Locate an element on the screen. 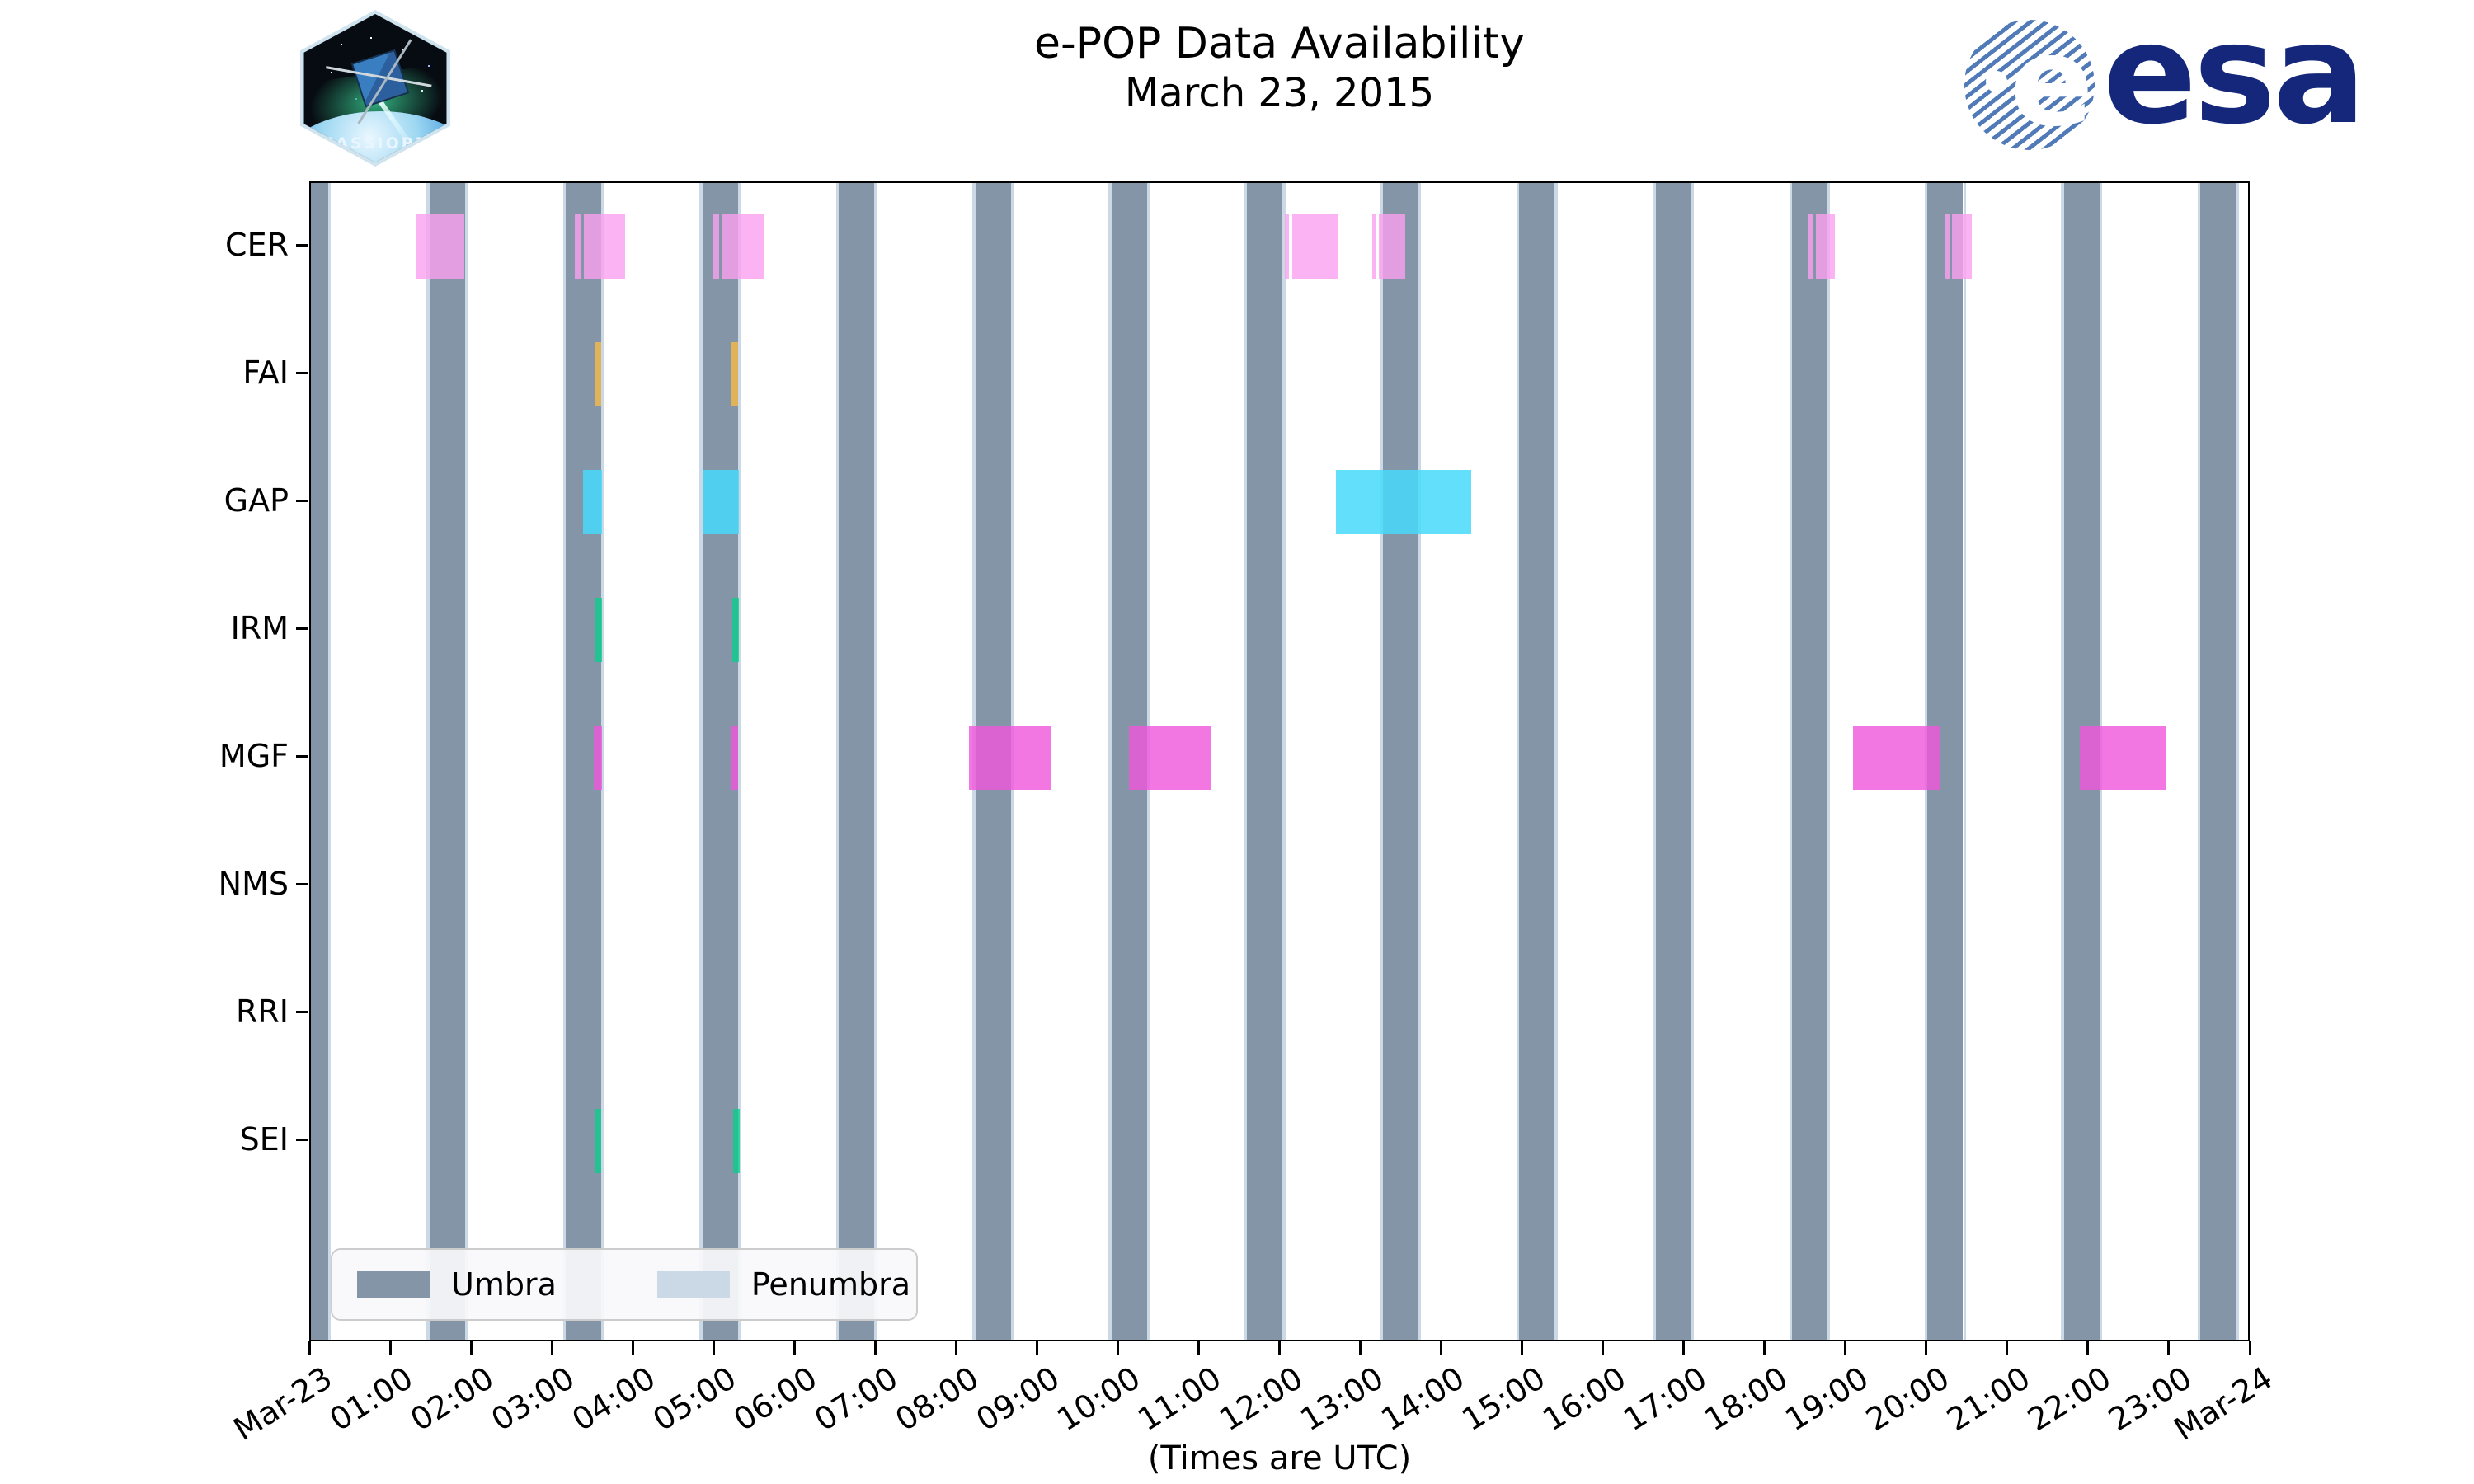 The image size is (2474, 1484). y-tick-label-nms: NMS is located at coordinates (253, 884).